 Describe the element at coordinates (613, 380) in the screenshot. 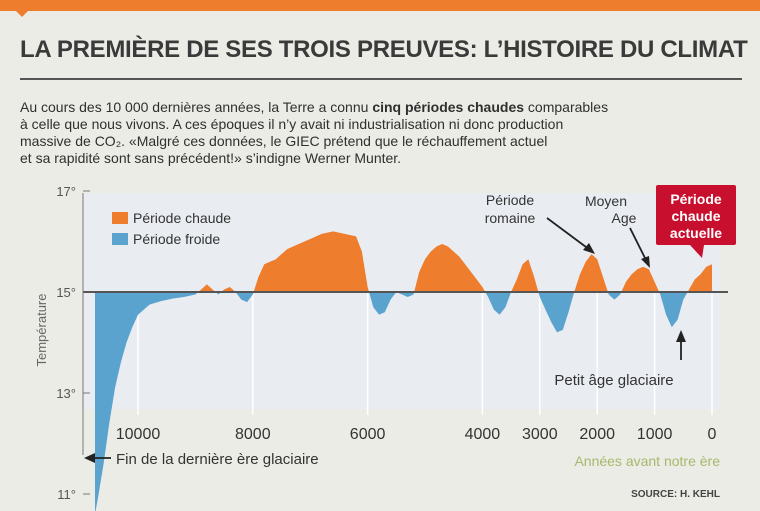

I see `annotation-little-ice-age-label: Petit âge glaciaire` at that location.